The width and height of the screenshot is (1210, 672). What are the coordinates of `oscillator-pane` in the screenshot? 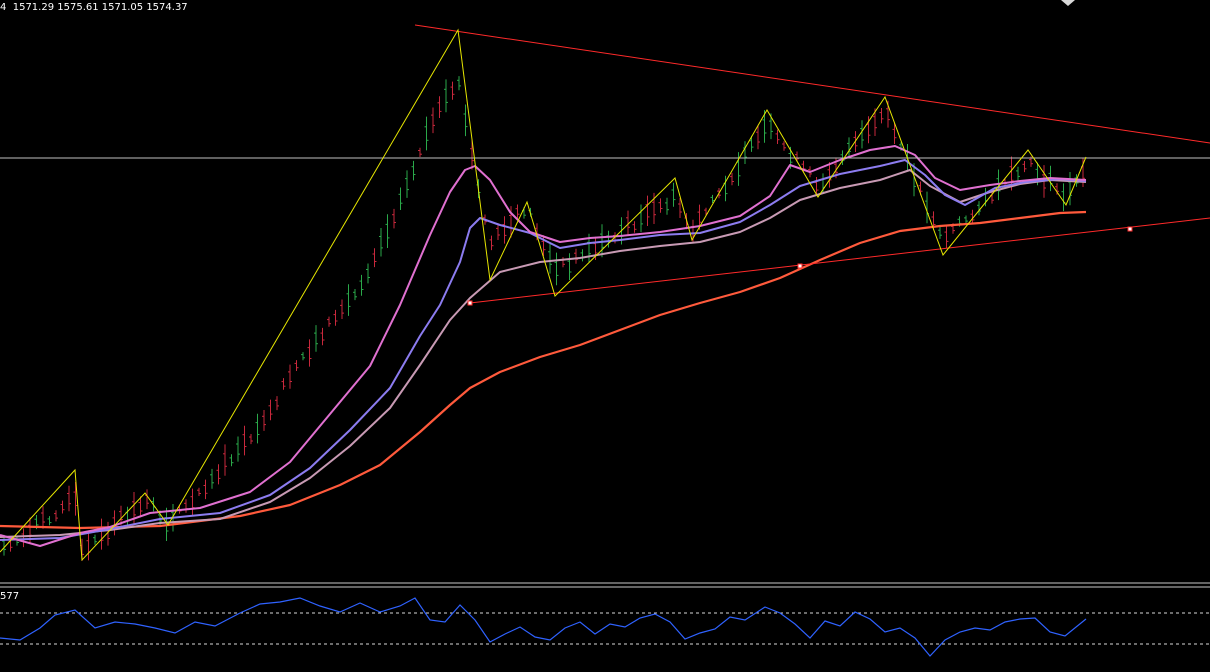 It's located at (605, 627).